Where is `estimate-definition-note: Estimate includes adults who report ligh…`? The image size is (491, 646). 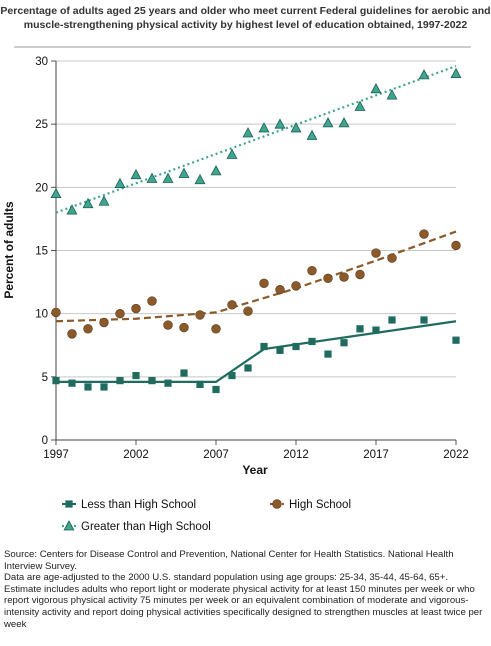
estimate-definition-note: Estimate includes adults who report ligh… is located at coordinates (243, 606).